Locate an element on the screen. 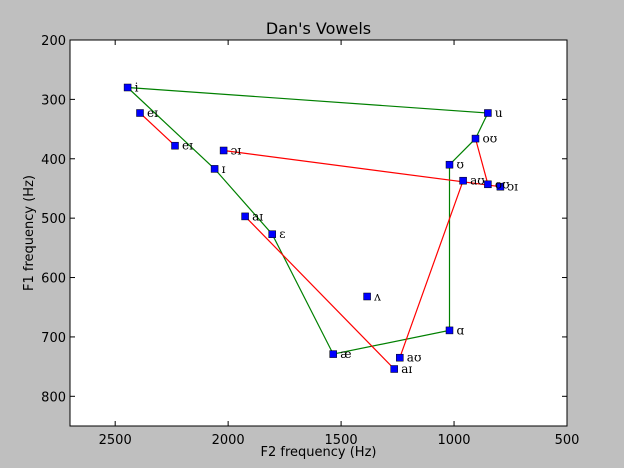 The width and height of the screenshot is (624, 468). y-tick-label-1: 200 is located at coordinates (53, 41).